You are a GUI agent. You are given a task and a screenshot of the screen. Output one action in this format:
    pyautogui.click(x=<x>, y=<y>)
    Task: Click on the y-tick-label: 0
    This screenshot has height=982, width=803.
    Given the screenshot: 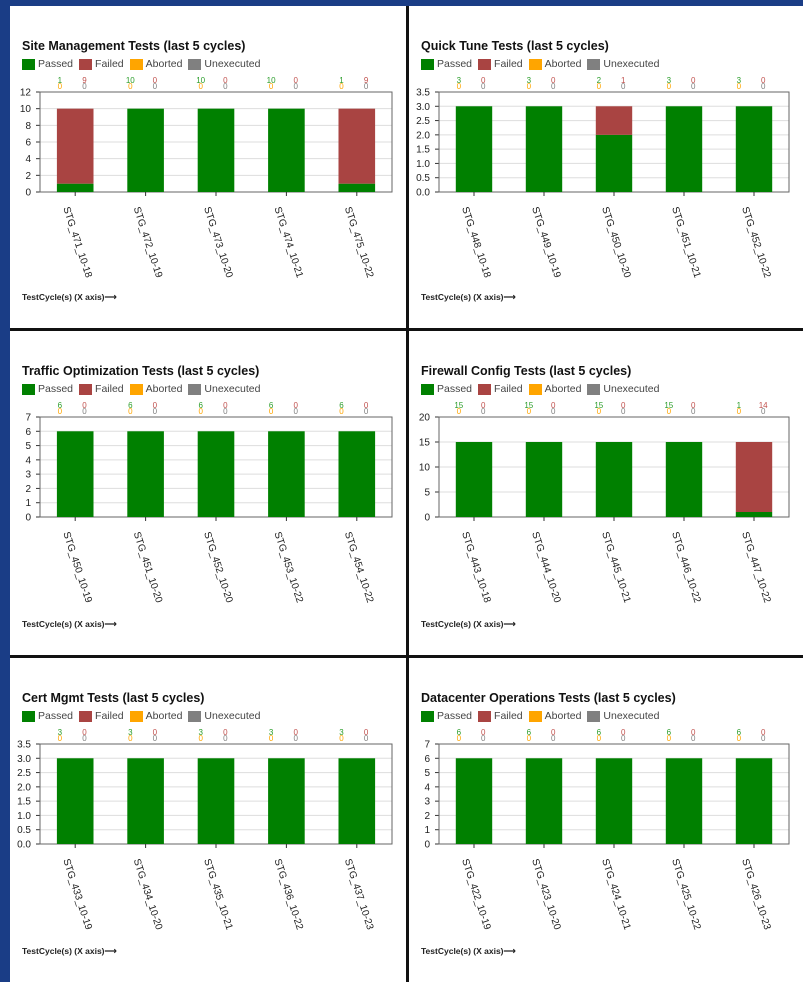 What is the action you would take?
    pyautogui.click(x=28, y=193)
    